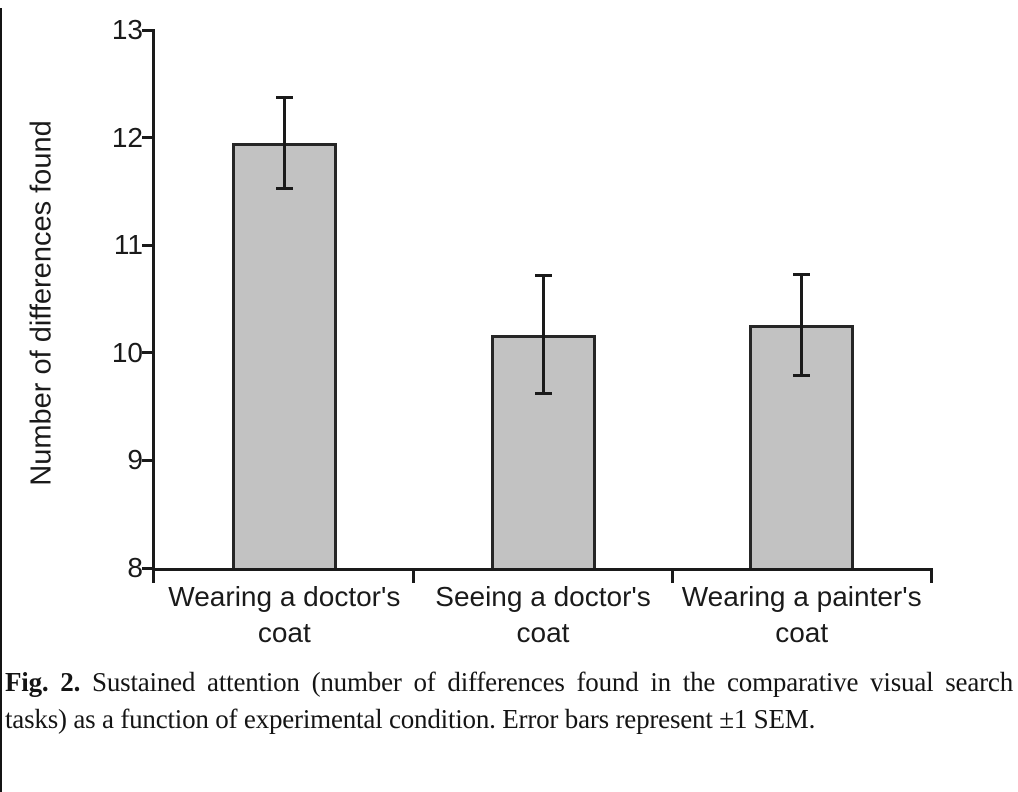  I want to click on y-tick-label: 13, so click(127, 29).